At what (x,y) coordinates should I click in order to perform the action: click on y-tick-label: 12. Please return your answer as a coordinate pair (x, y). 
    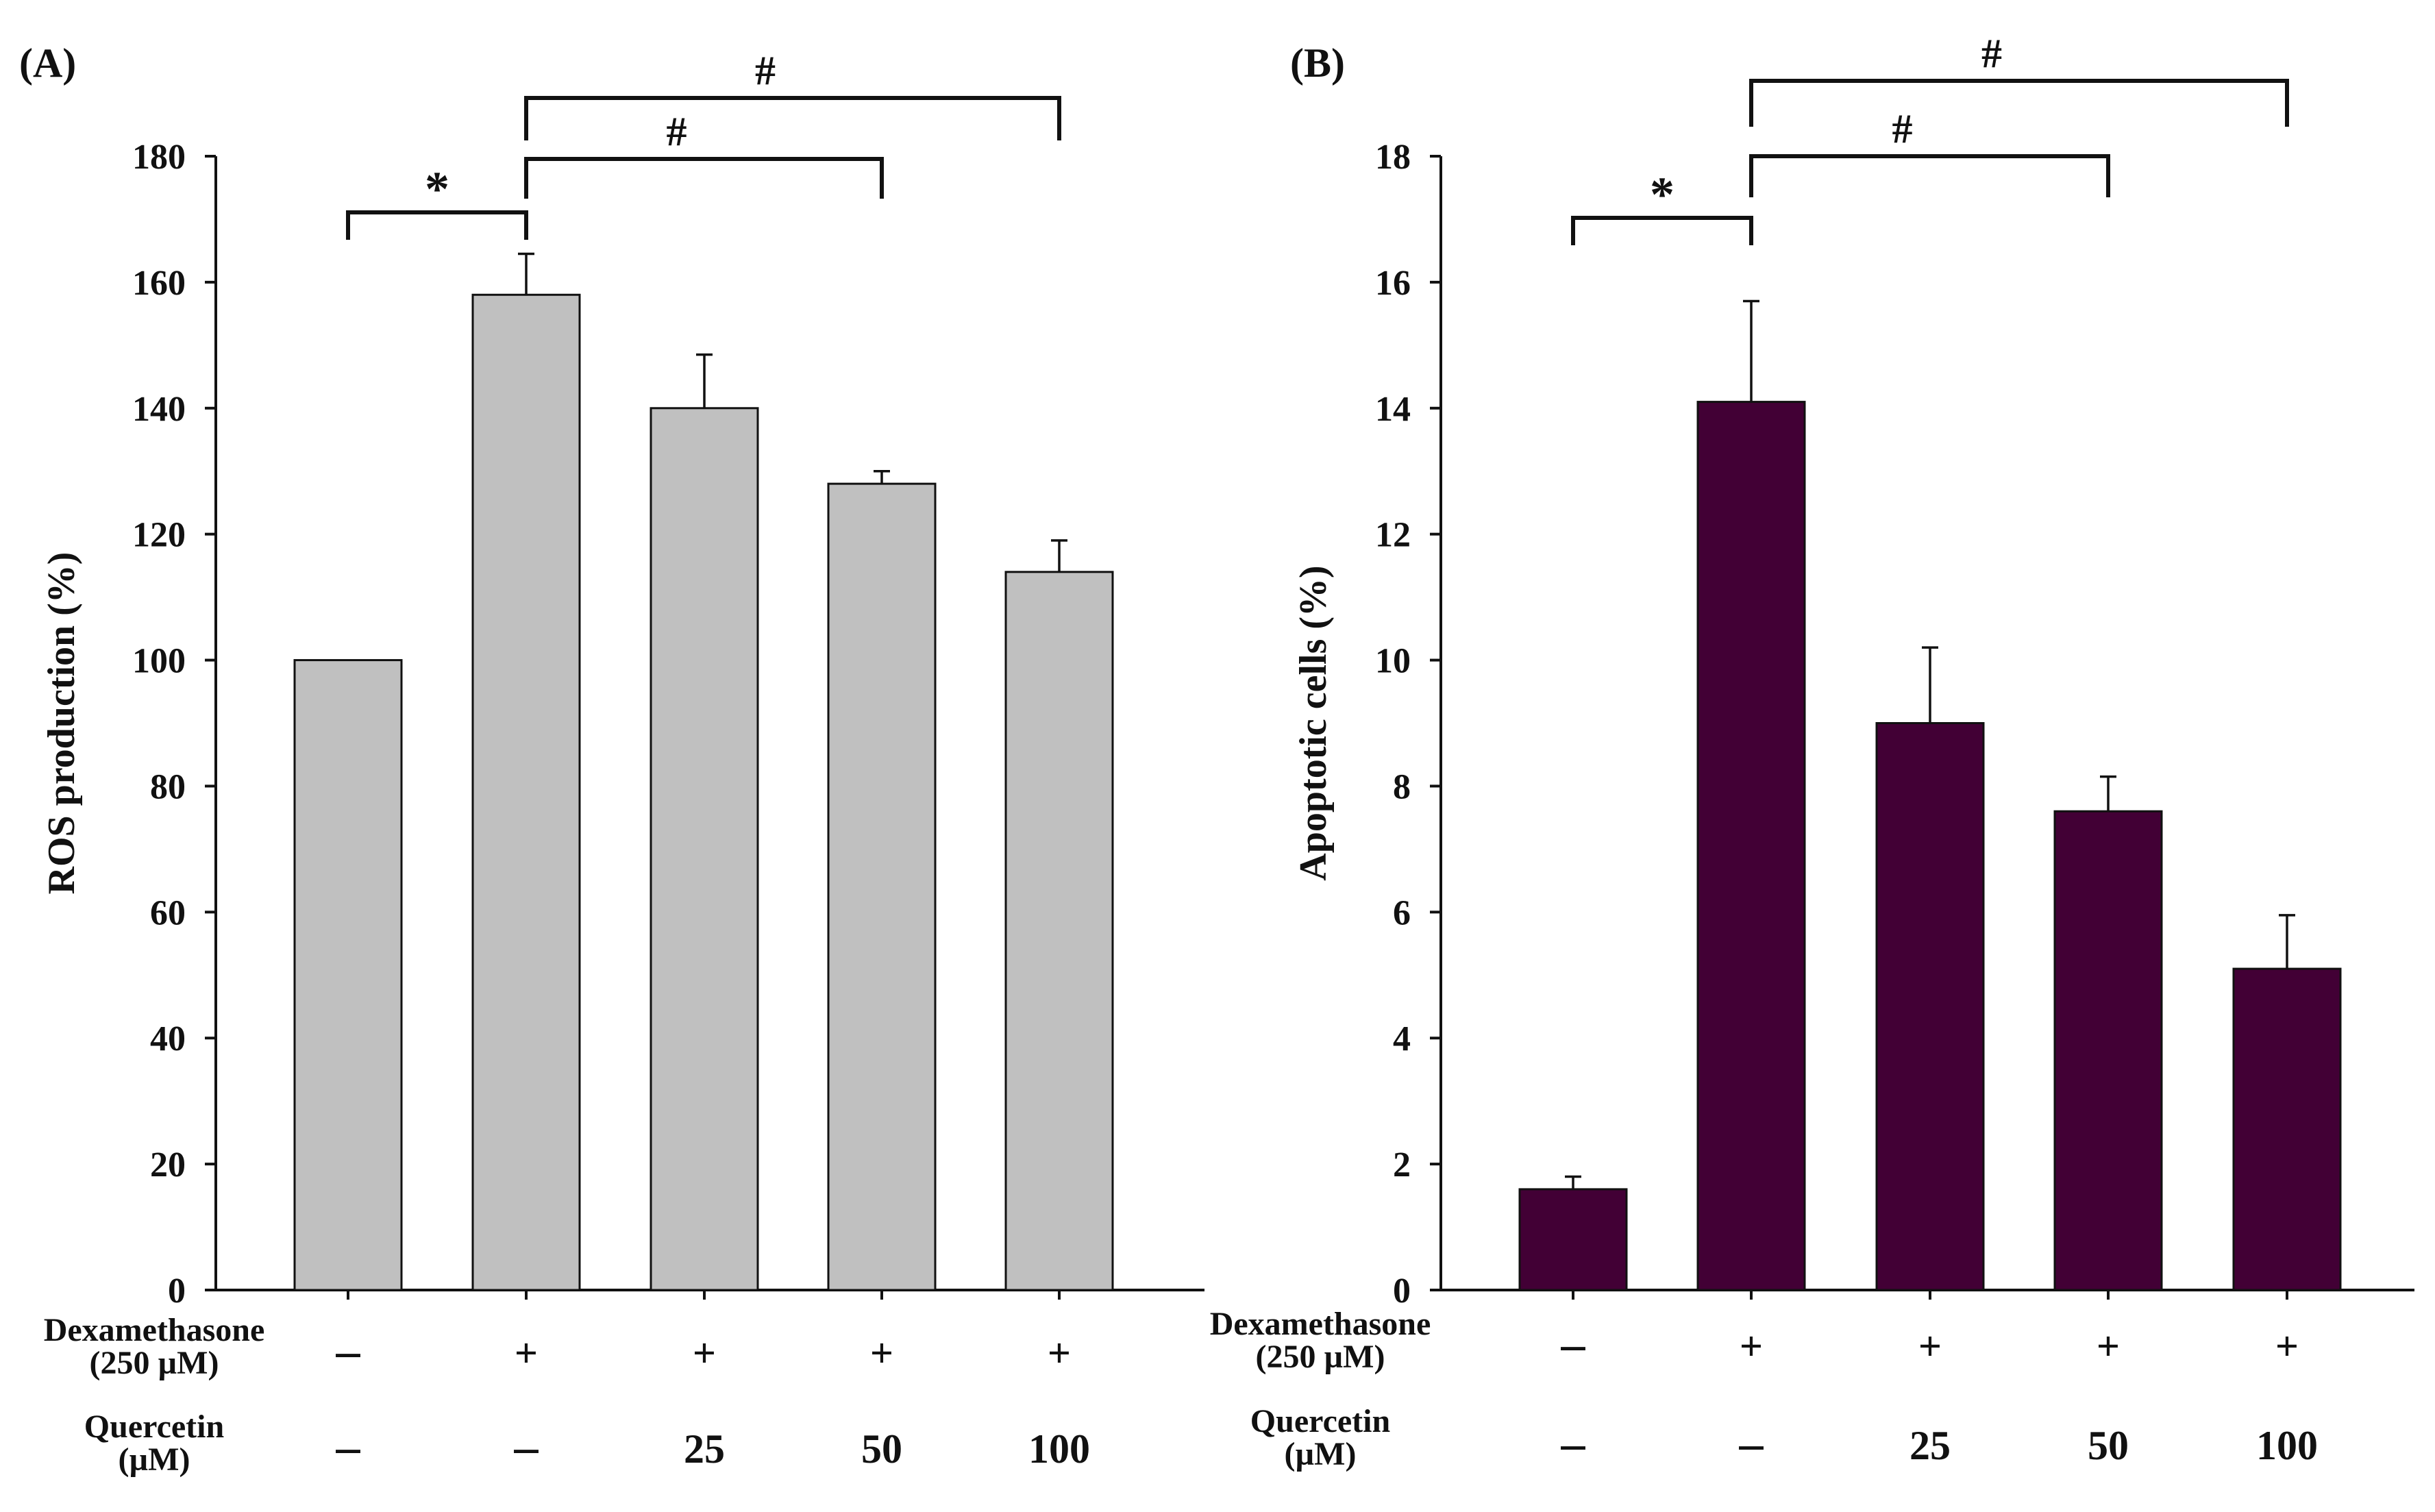
    Looking at the image, I should click on (1393, 536).